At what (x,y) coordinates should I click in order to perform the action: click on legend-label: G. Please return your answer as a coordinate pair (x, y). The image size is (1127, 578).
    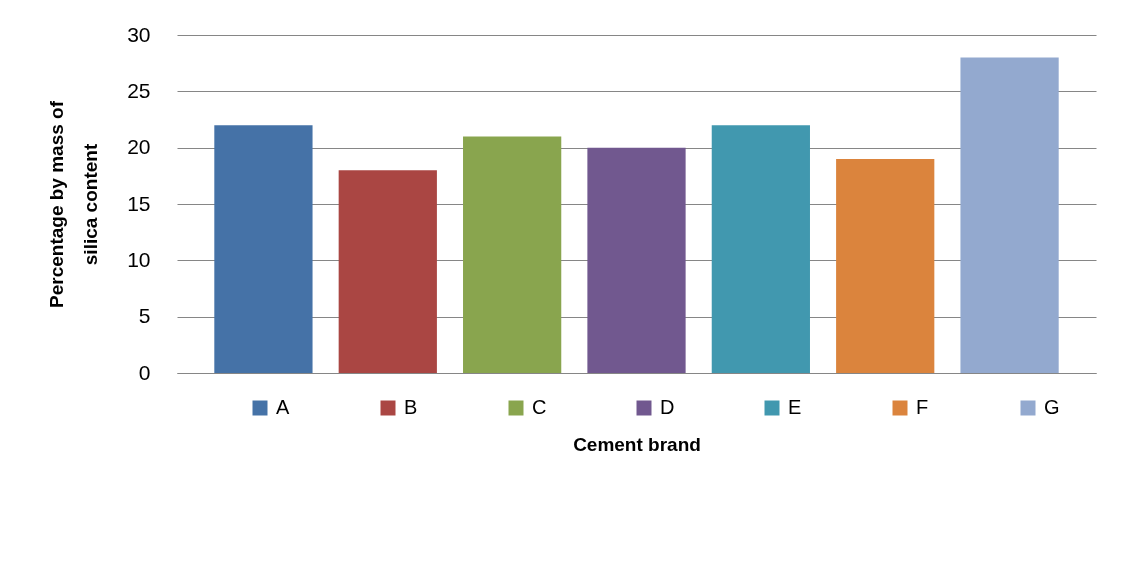
    Looking at the image, I should click on (1052, 407).